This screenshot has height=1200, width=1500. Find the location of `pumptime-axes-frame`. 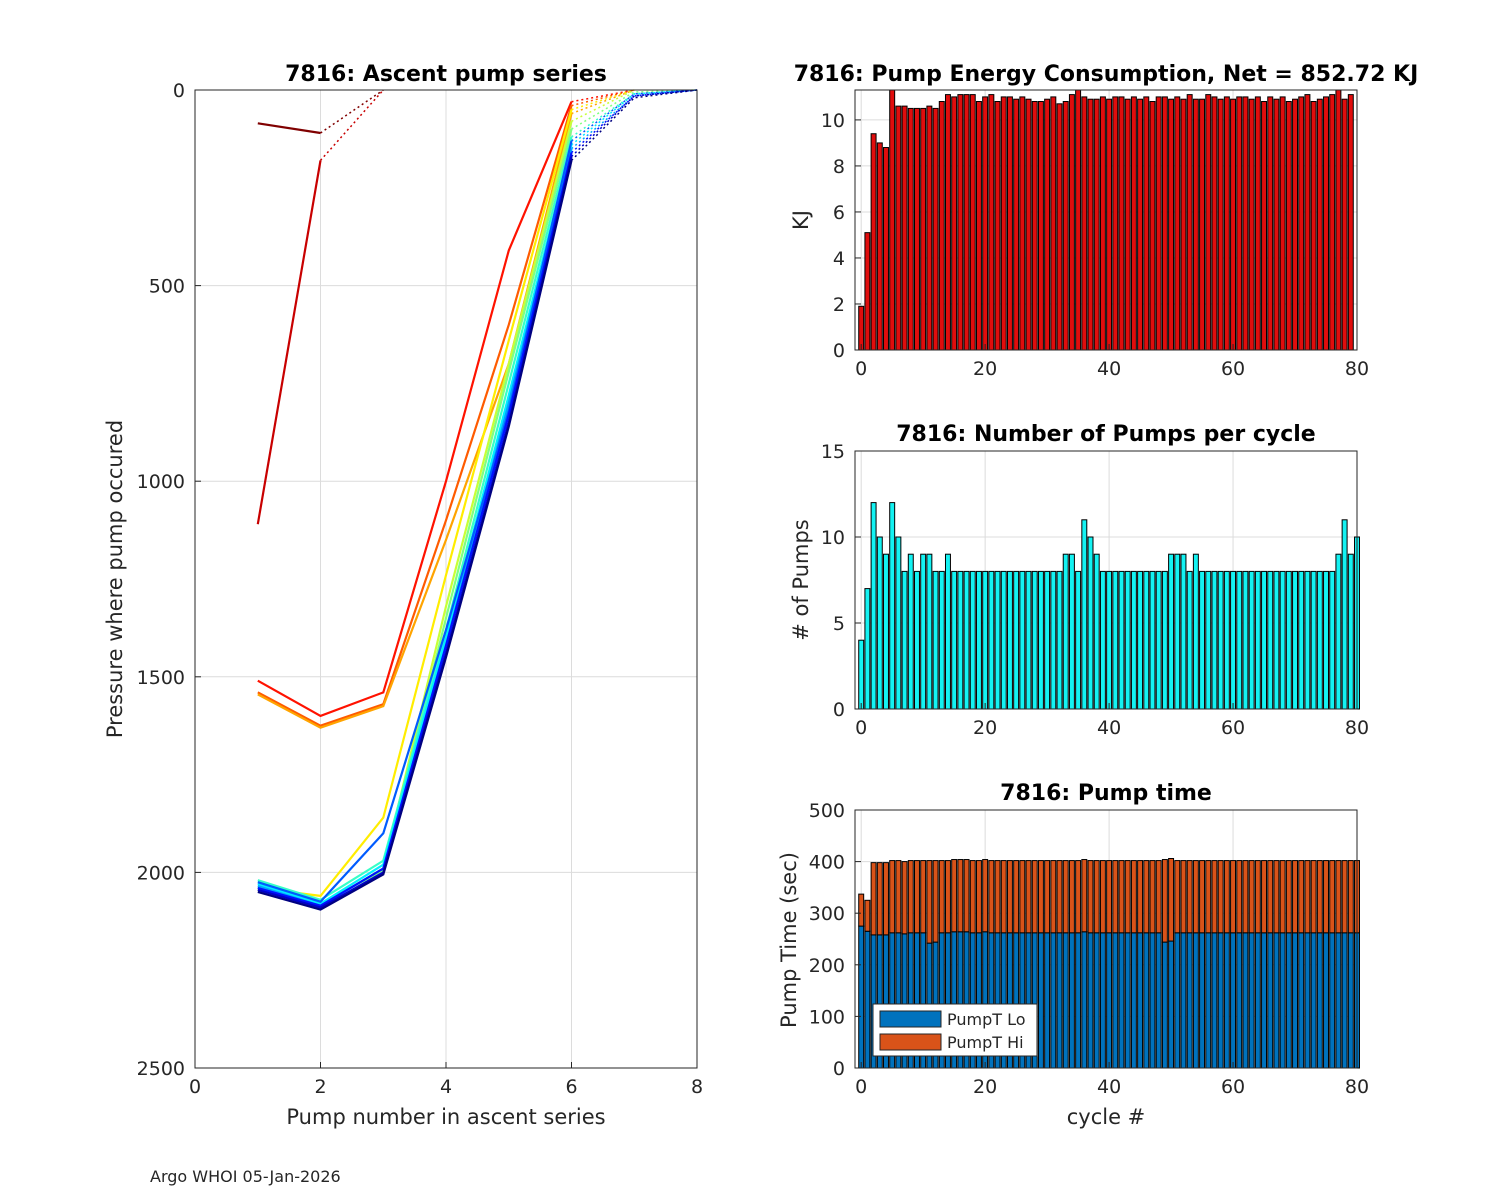

pumptime-axes-frame is located at coordinates (1106, 939).